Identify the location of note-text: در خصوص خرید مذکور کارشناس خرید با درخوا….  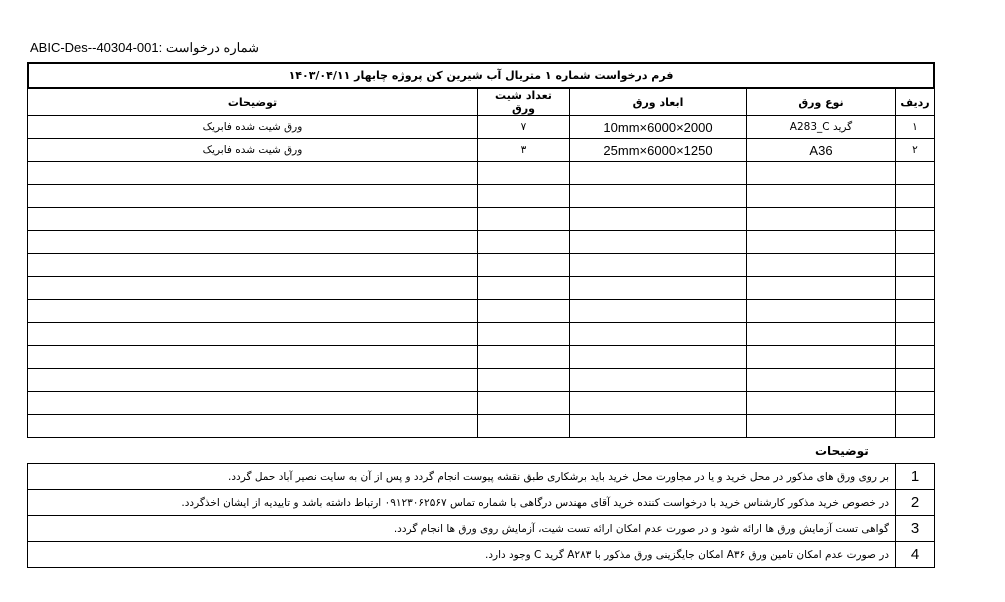
(461, 502).